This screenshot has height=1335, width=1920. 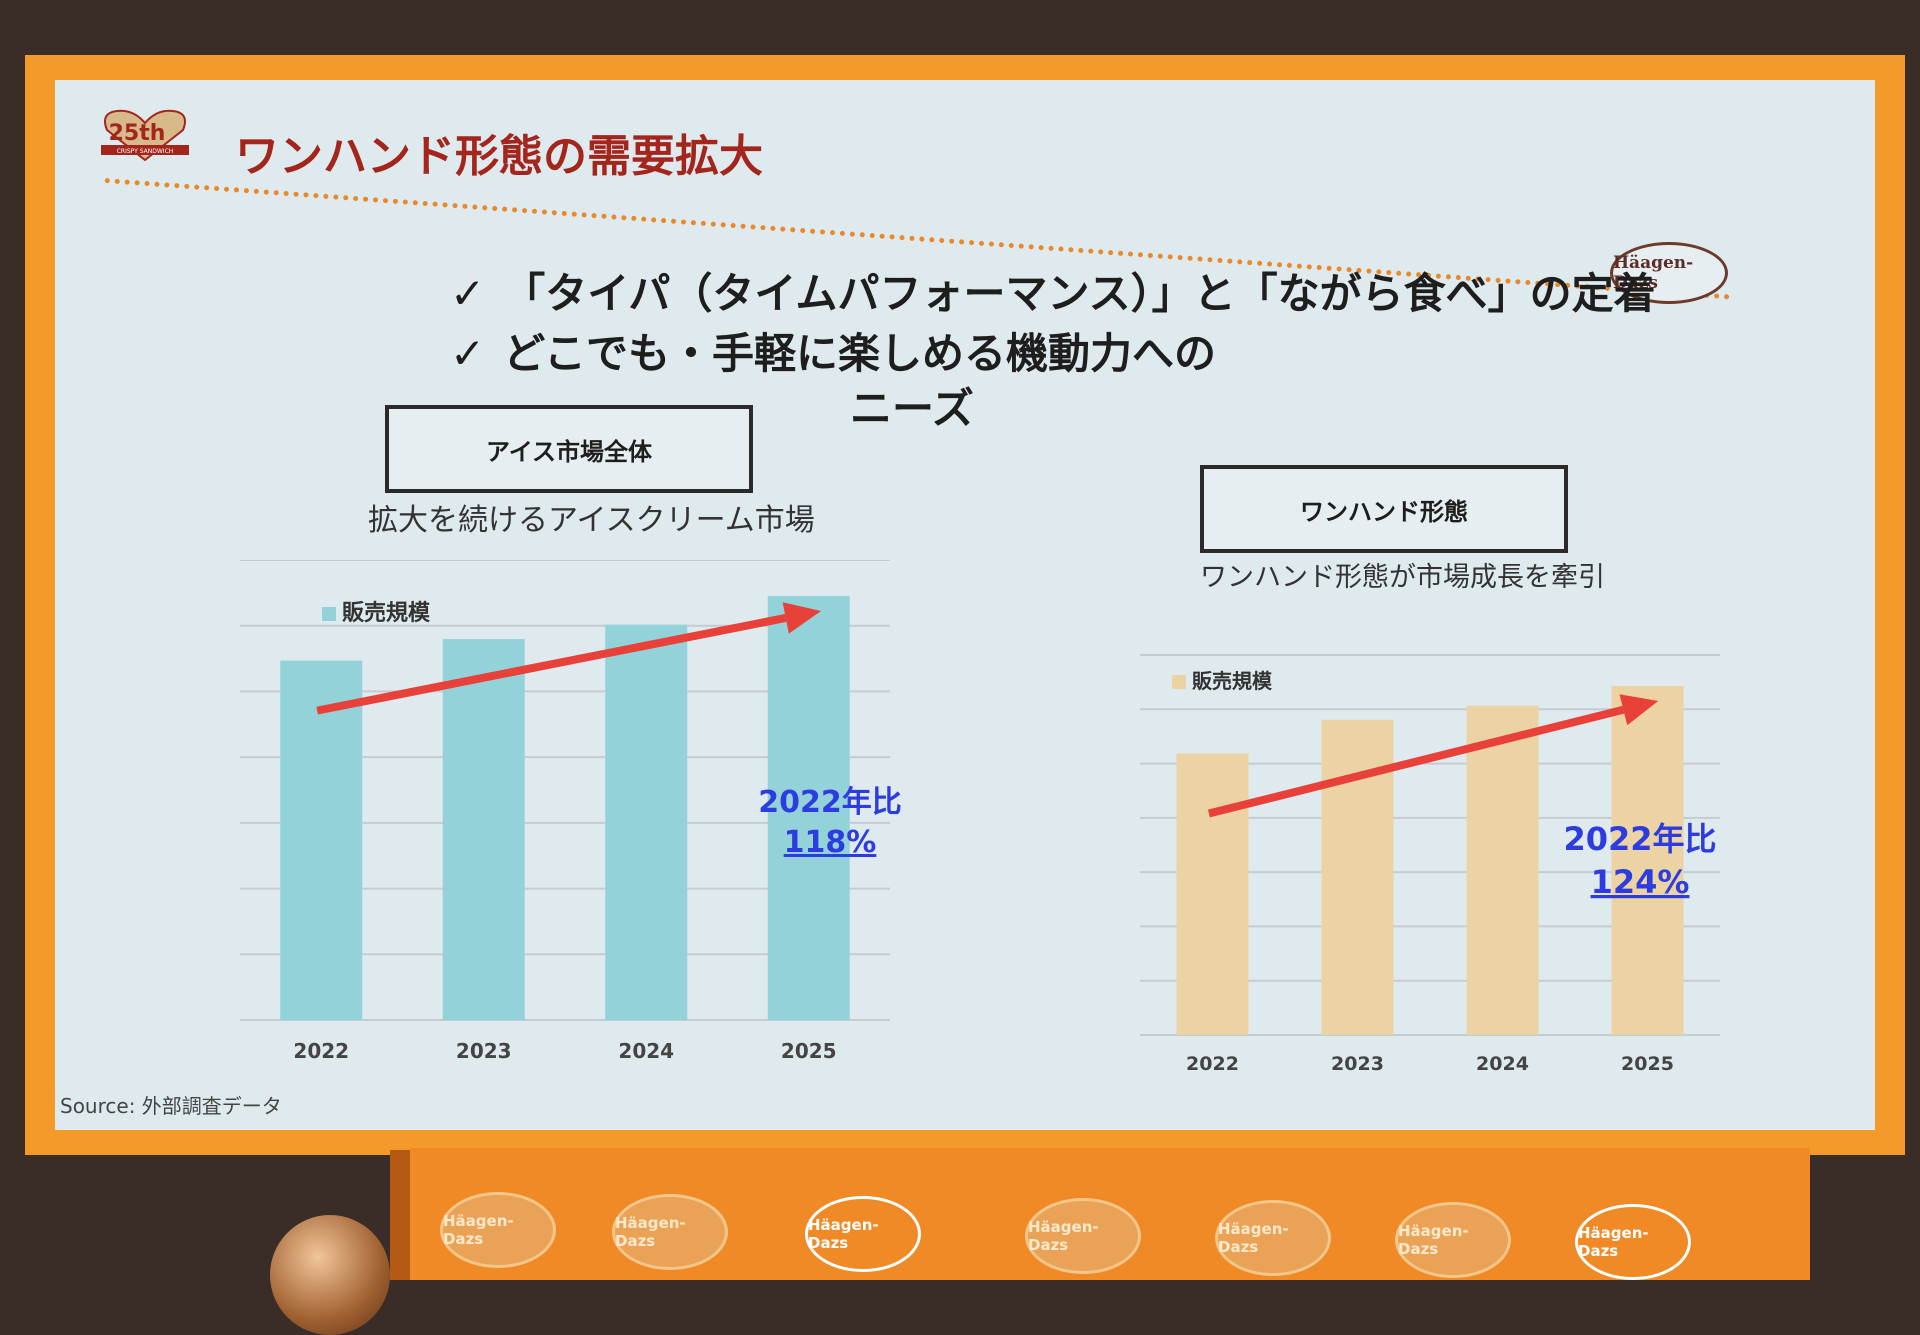 What do you see at coordinates (171, 1106) in the screenshot?
I see `source-note: Source: 外部調査データ` at bounding box center [171, 1106].